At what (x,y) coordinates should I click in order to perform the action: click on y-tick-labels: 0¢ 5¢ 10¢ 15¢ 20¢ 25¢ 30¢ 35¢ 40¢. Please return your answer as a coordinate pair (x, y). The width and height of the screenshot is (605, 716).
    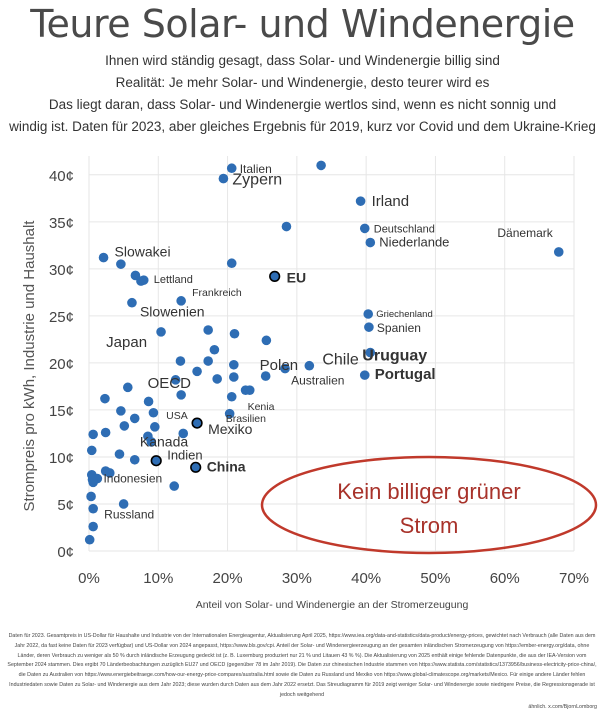
    Looking at the image, I should click on (61, 364).